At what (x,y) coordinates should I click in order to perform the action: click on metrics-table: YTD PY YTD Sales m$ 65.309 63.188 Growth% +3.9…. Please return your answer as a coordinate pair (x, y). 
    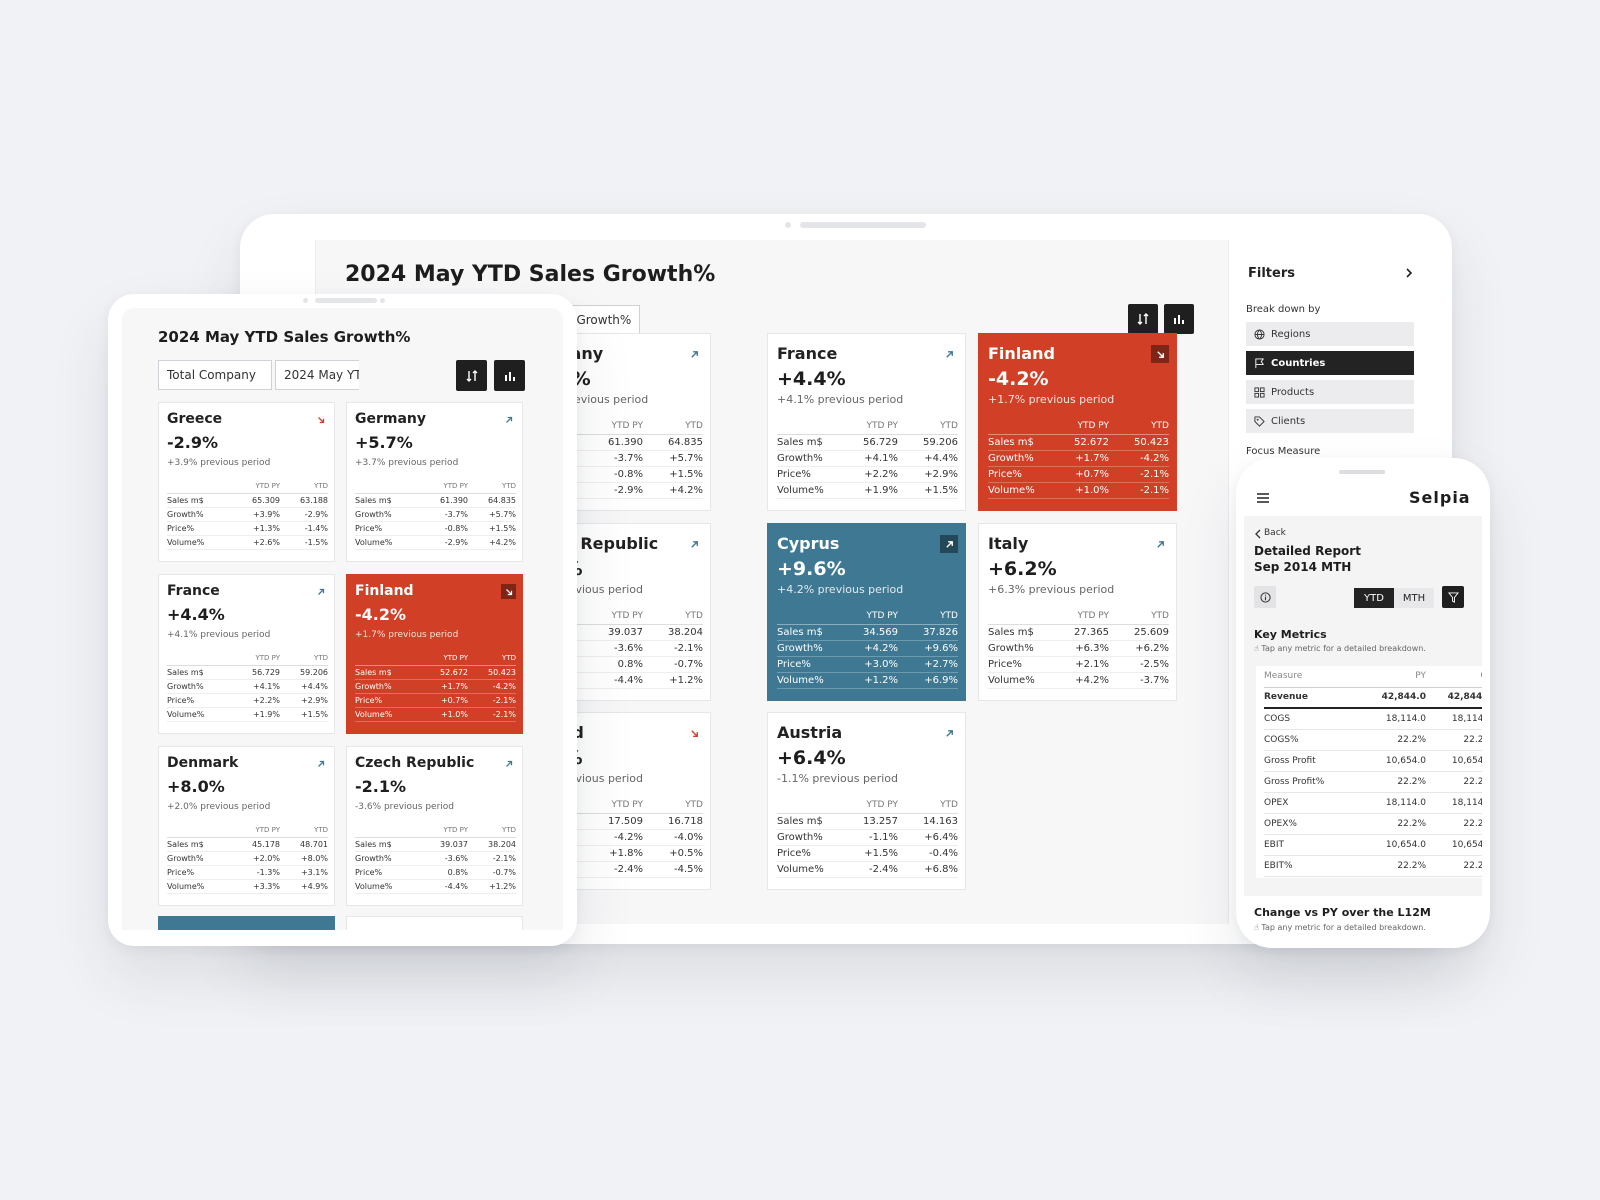
    Looking at the image, I should click on (247, 514).